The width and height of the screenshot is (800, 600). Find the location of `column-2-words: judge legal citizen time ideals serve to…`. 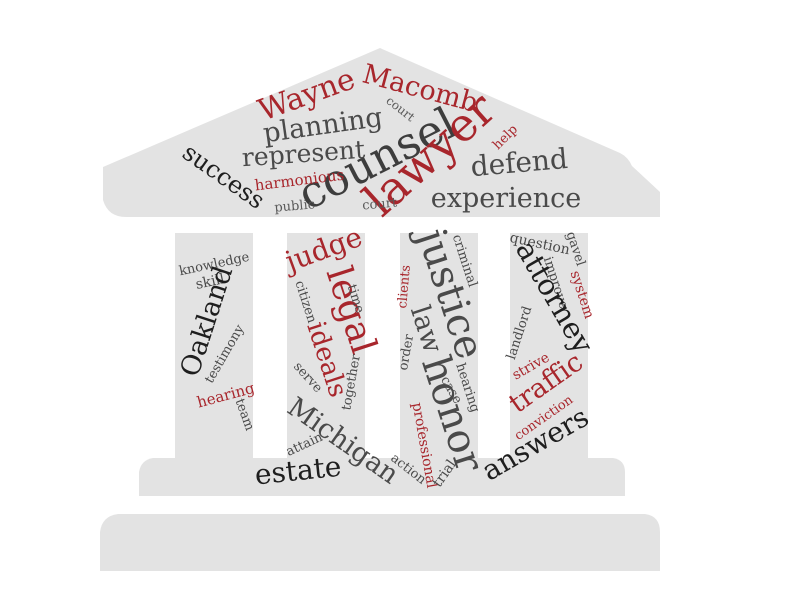

column-2-words: judge legal citizen time ideals serve to… is located at coordinates (328, 355).